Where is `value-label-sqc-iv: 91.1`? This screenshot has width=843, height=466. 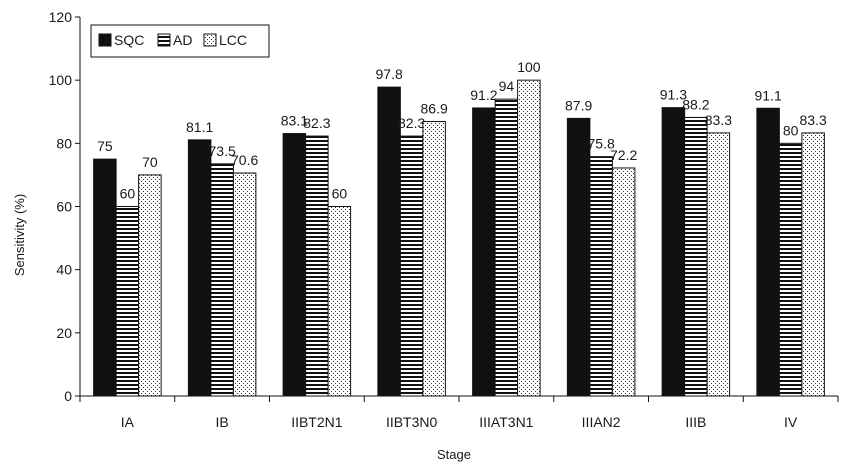 value-label-sqc-iv: 91.1 is located at coordinates (768, 95).